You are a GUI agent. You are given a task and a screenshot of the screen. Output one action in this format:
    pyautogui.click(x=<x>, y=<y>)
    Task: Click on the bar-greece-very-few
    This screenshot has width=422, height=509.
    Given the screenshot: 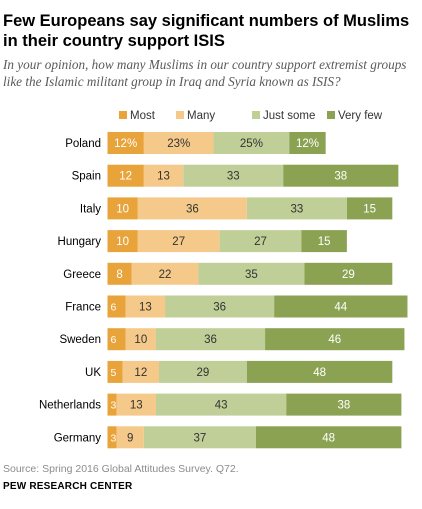 What is the action you would take?
    pyautogui.click(x=348, y=273)
    